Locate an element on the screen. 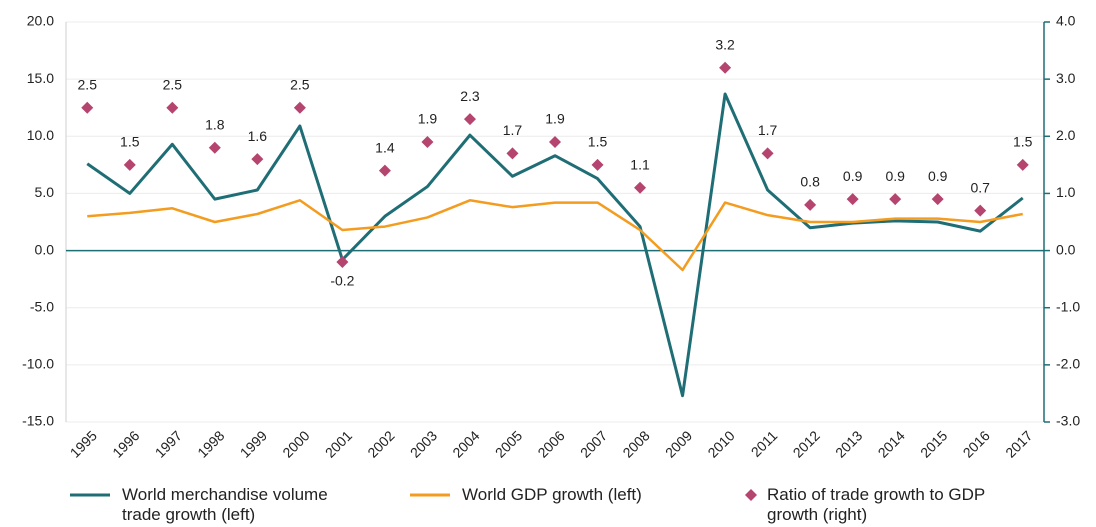 The height and width of the screenshot is (527, 1096). data-label: 1.4 is located at coordinates (385, 147).